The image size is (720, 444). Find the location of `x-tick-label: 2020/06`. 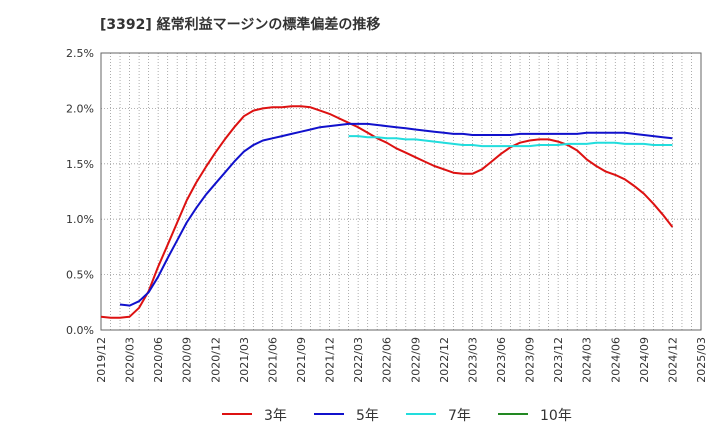

x-tick-label: 2020/06 is located at coordinates (158, 360).